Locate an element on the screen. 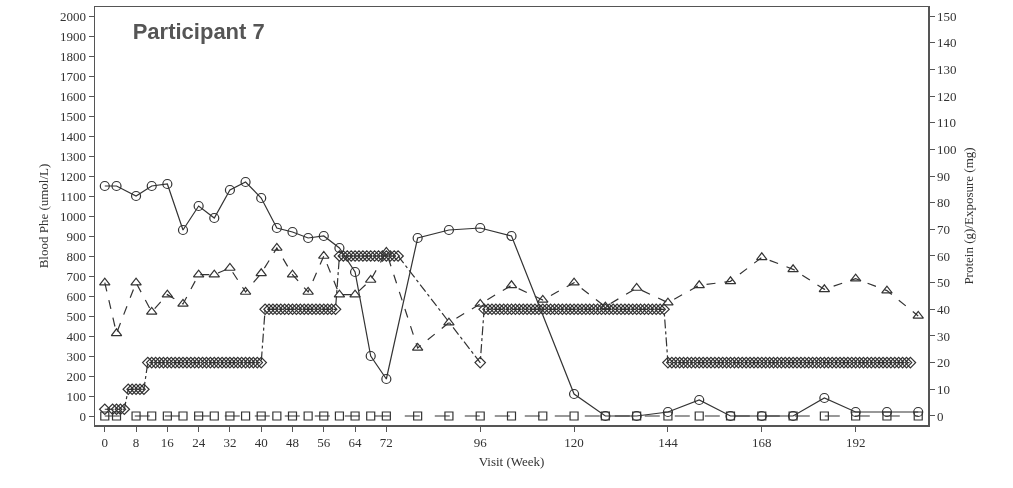 This screenshot has width=1013, height=488. y-tick-label: 900 is located at coordinates (76, 236).